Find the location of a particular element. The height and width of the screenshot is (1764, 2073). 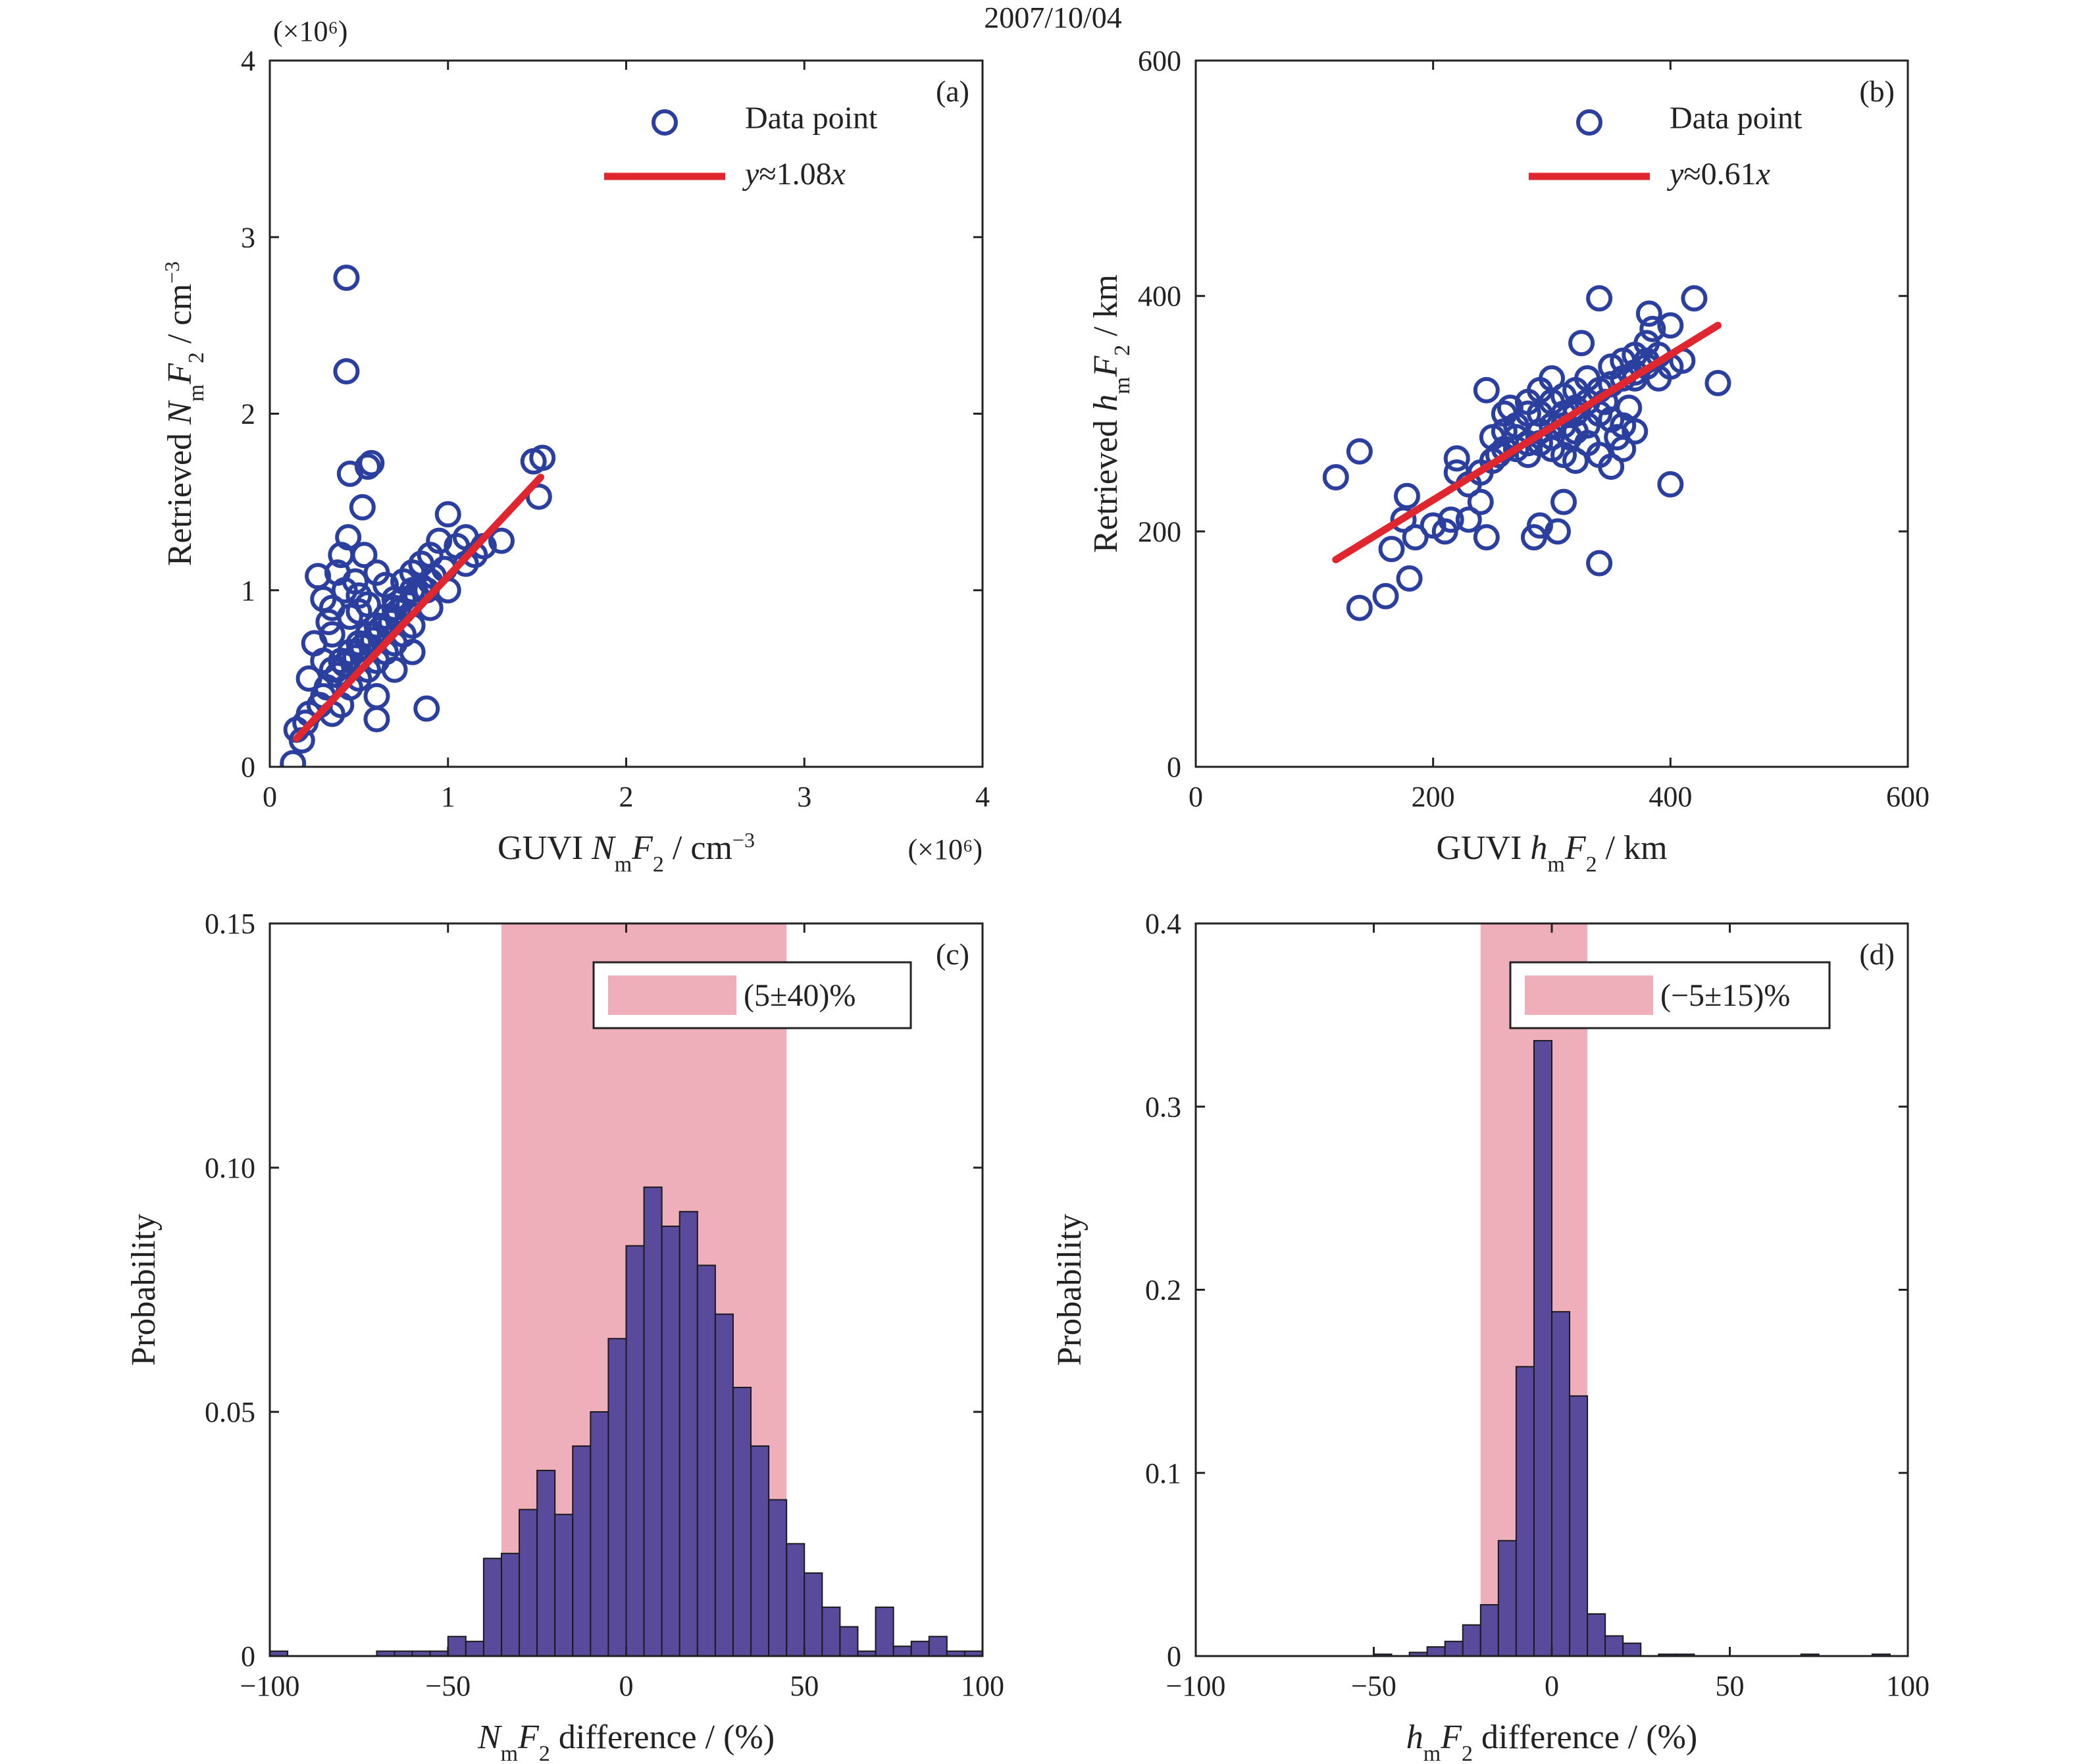

x-tick-label: −50 is located at coordinates (448, 1686).